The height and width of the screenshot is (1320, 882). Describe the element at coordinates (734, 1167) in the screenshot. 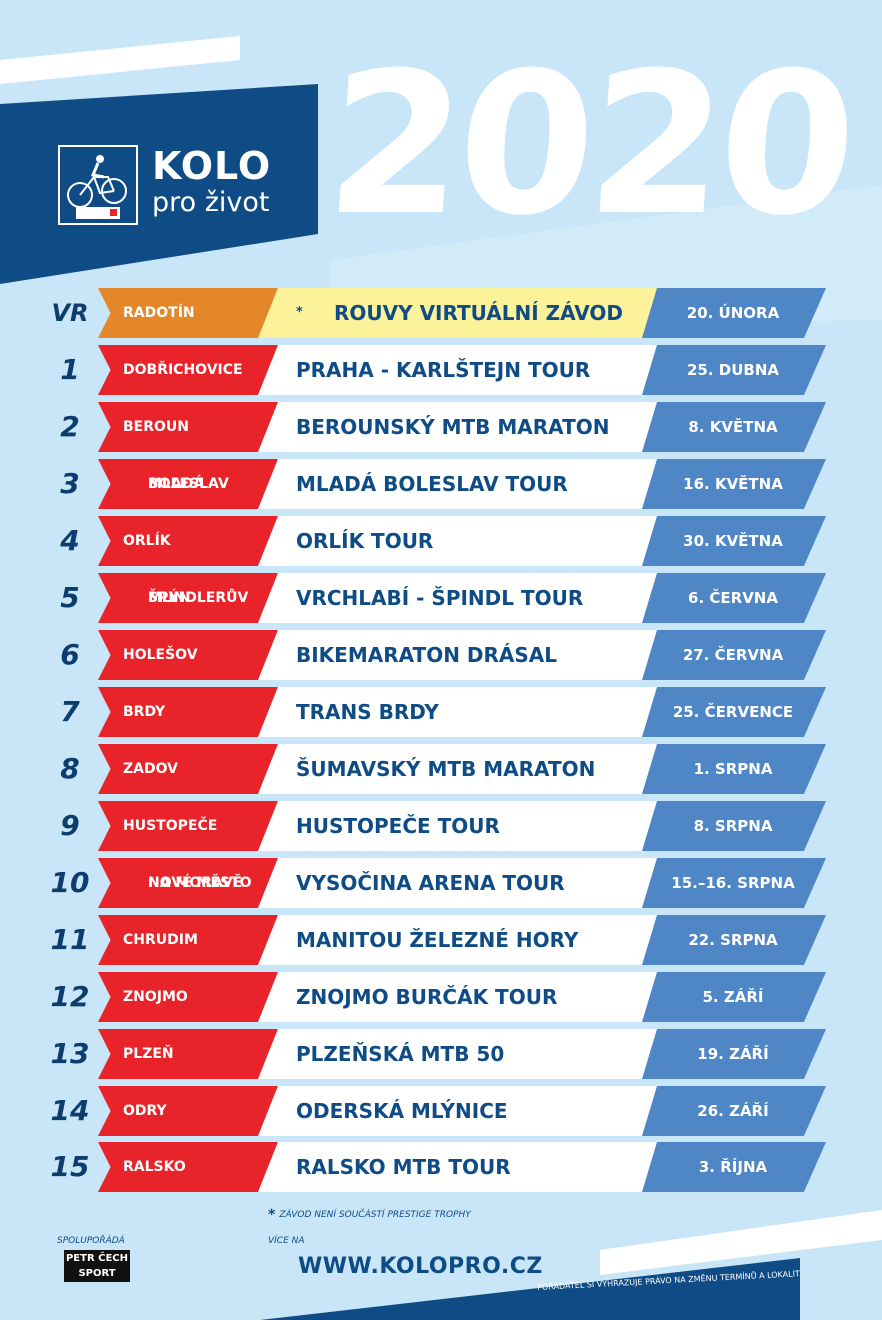

I see `race-date: 3. ŘÍJNA` at that location.